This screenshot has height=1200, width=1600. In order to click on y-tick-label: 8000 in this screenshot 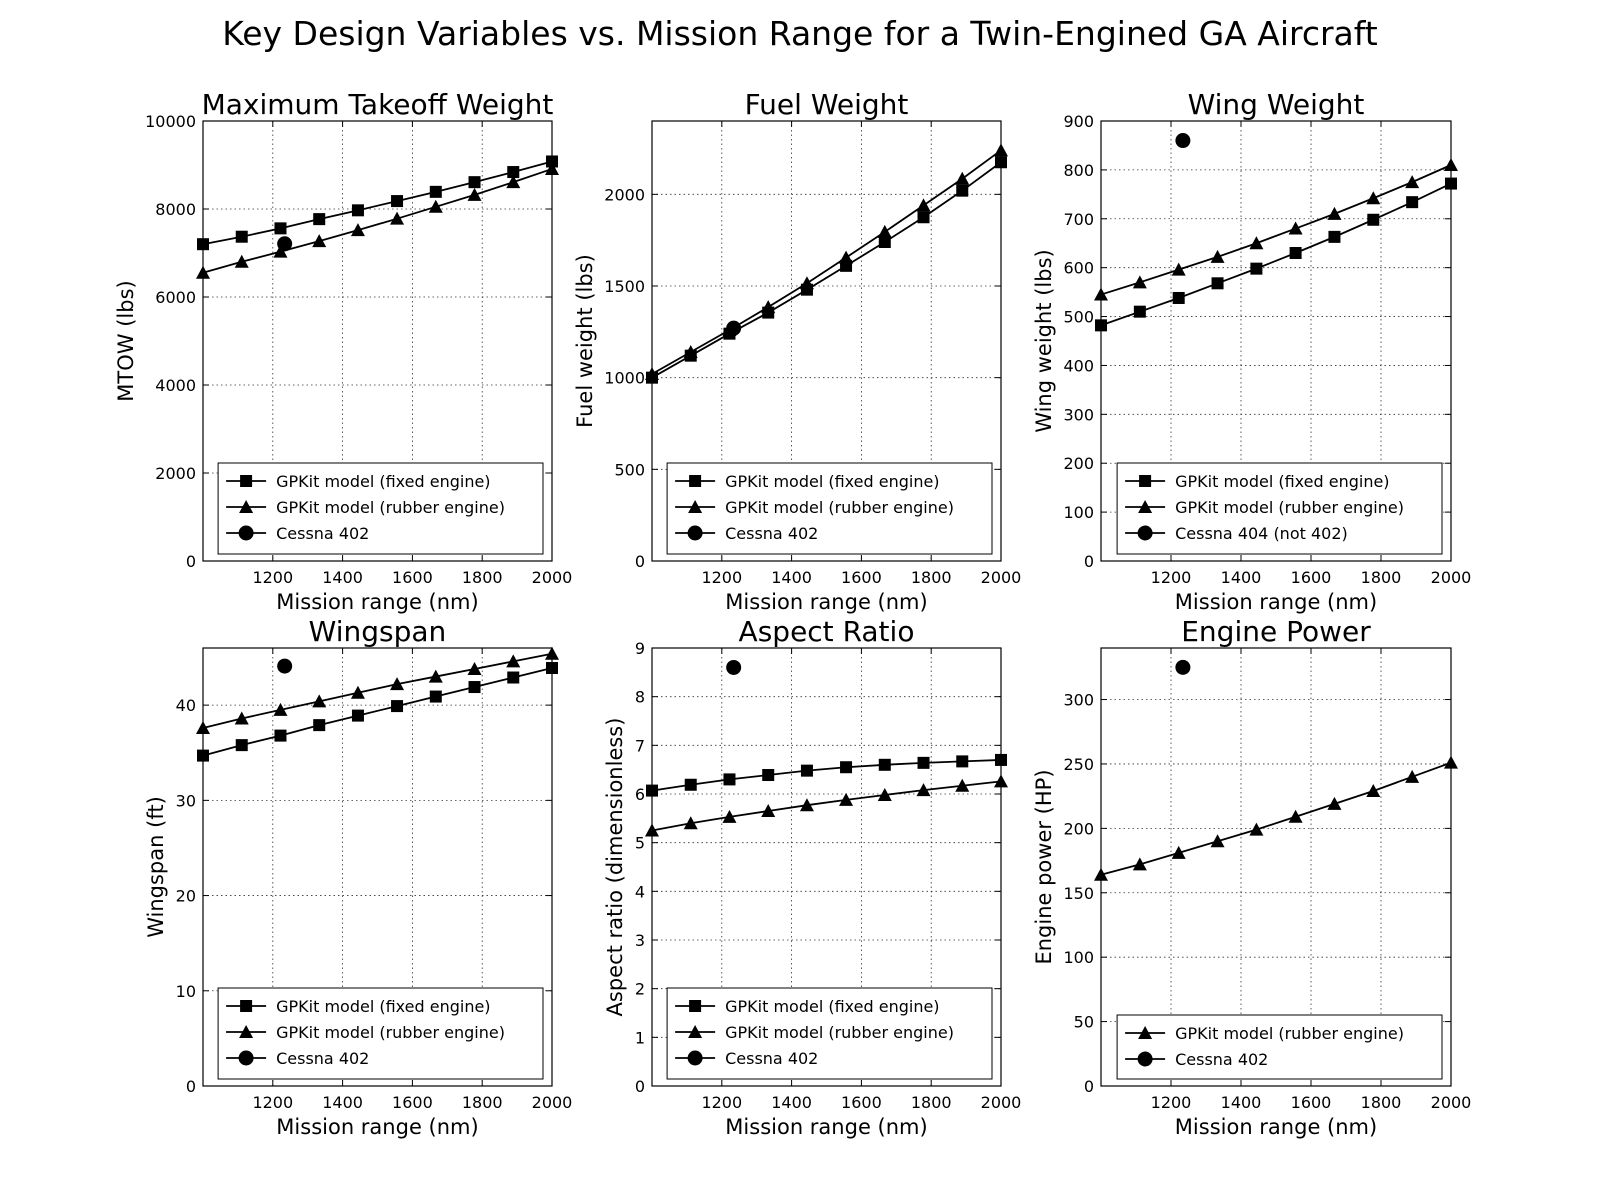, I will do `click(175, 209)`.